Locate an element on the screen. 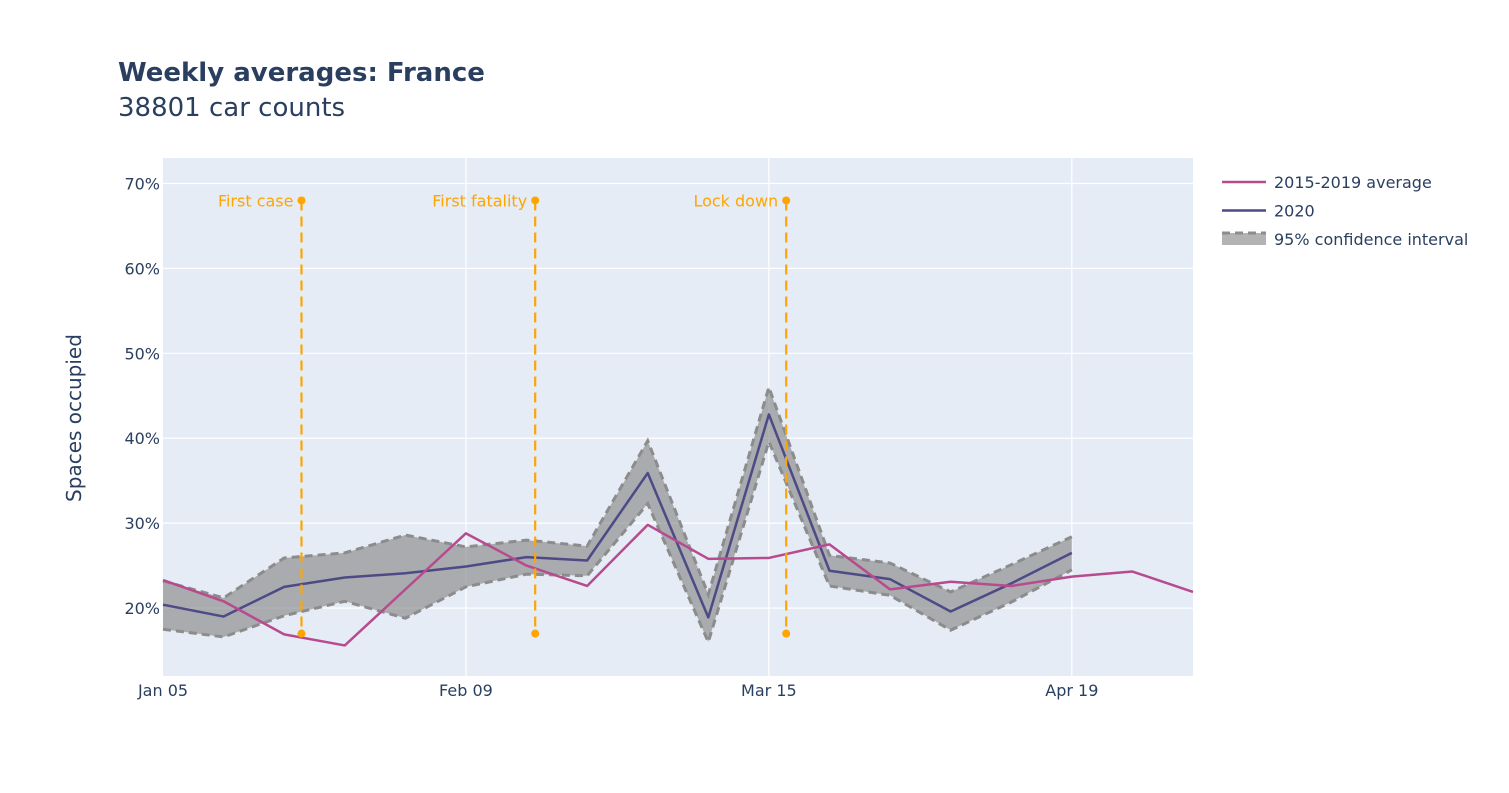 The height and width of the screenshot is (793, 1509). x-tick-label: Apr 19 is located at coordinates (1071, 690).